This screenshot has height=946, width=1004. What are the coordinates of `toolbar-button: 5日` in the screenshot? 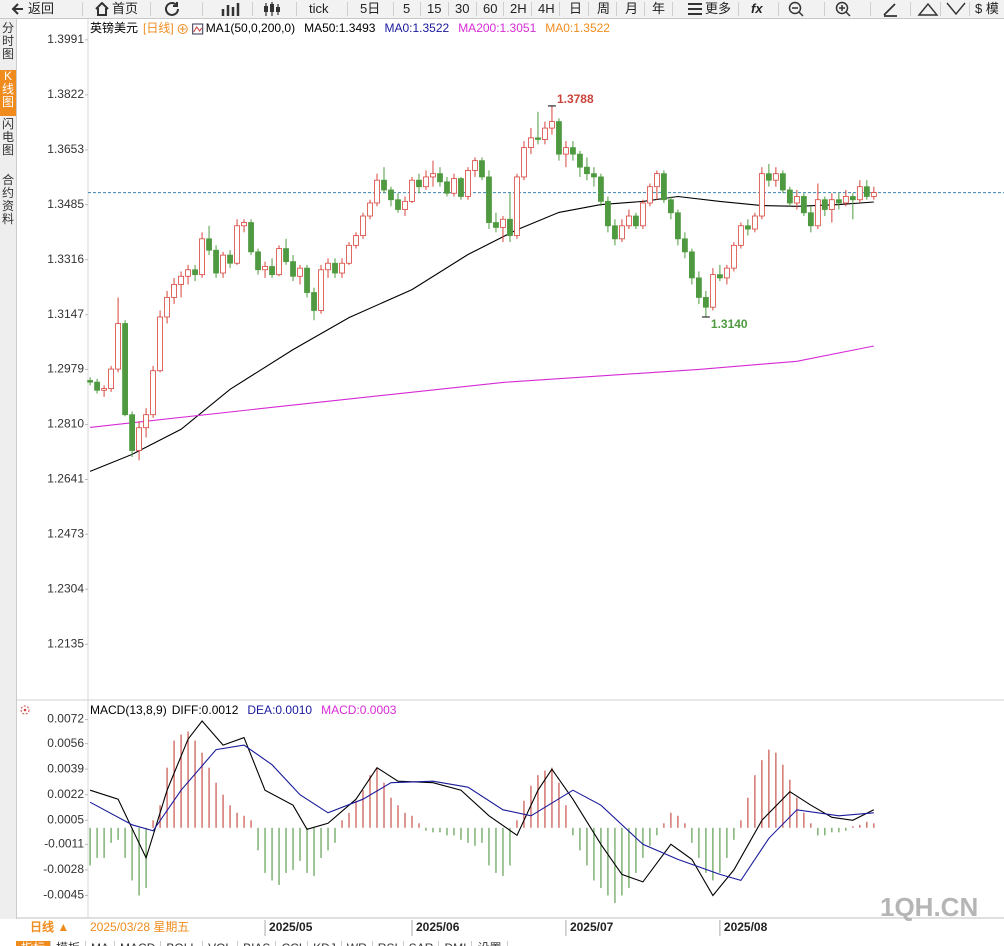 It's located at (370, 8).